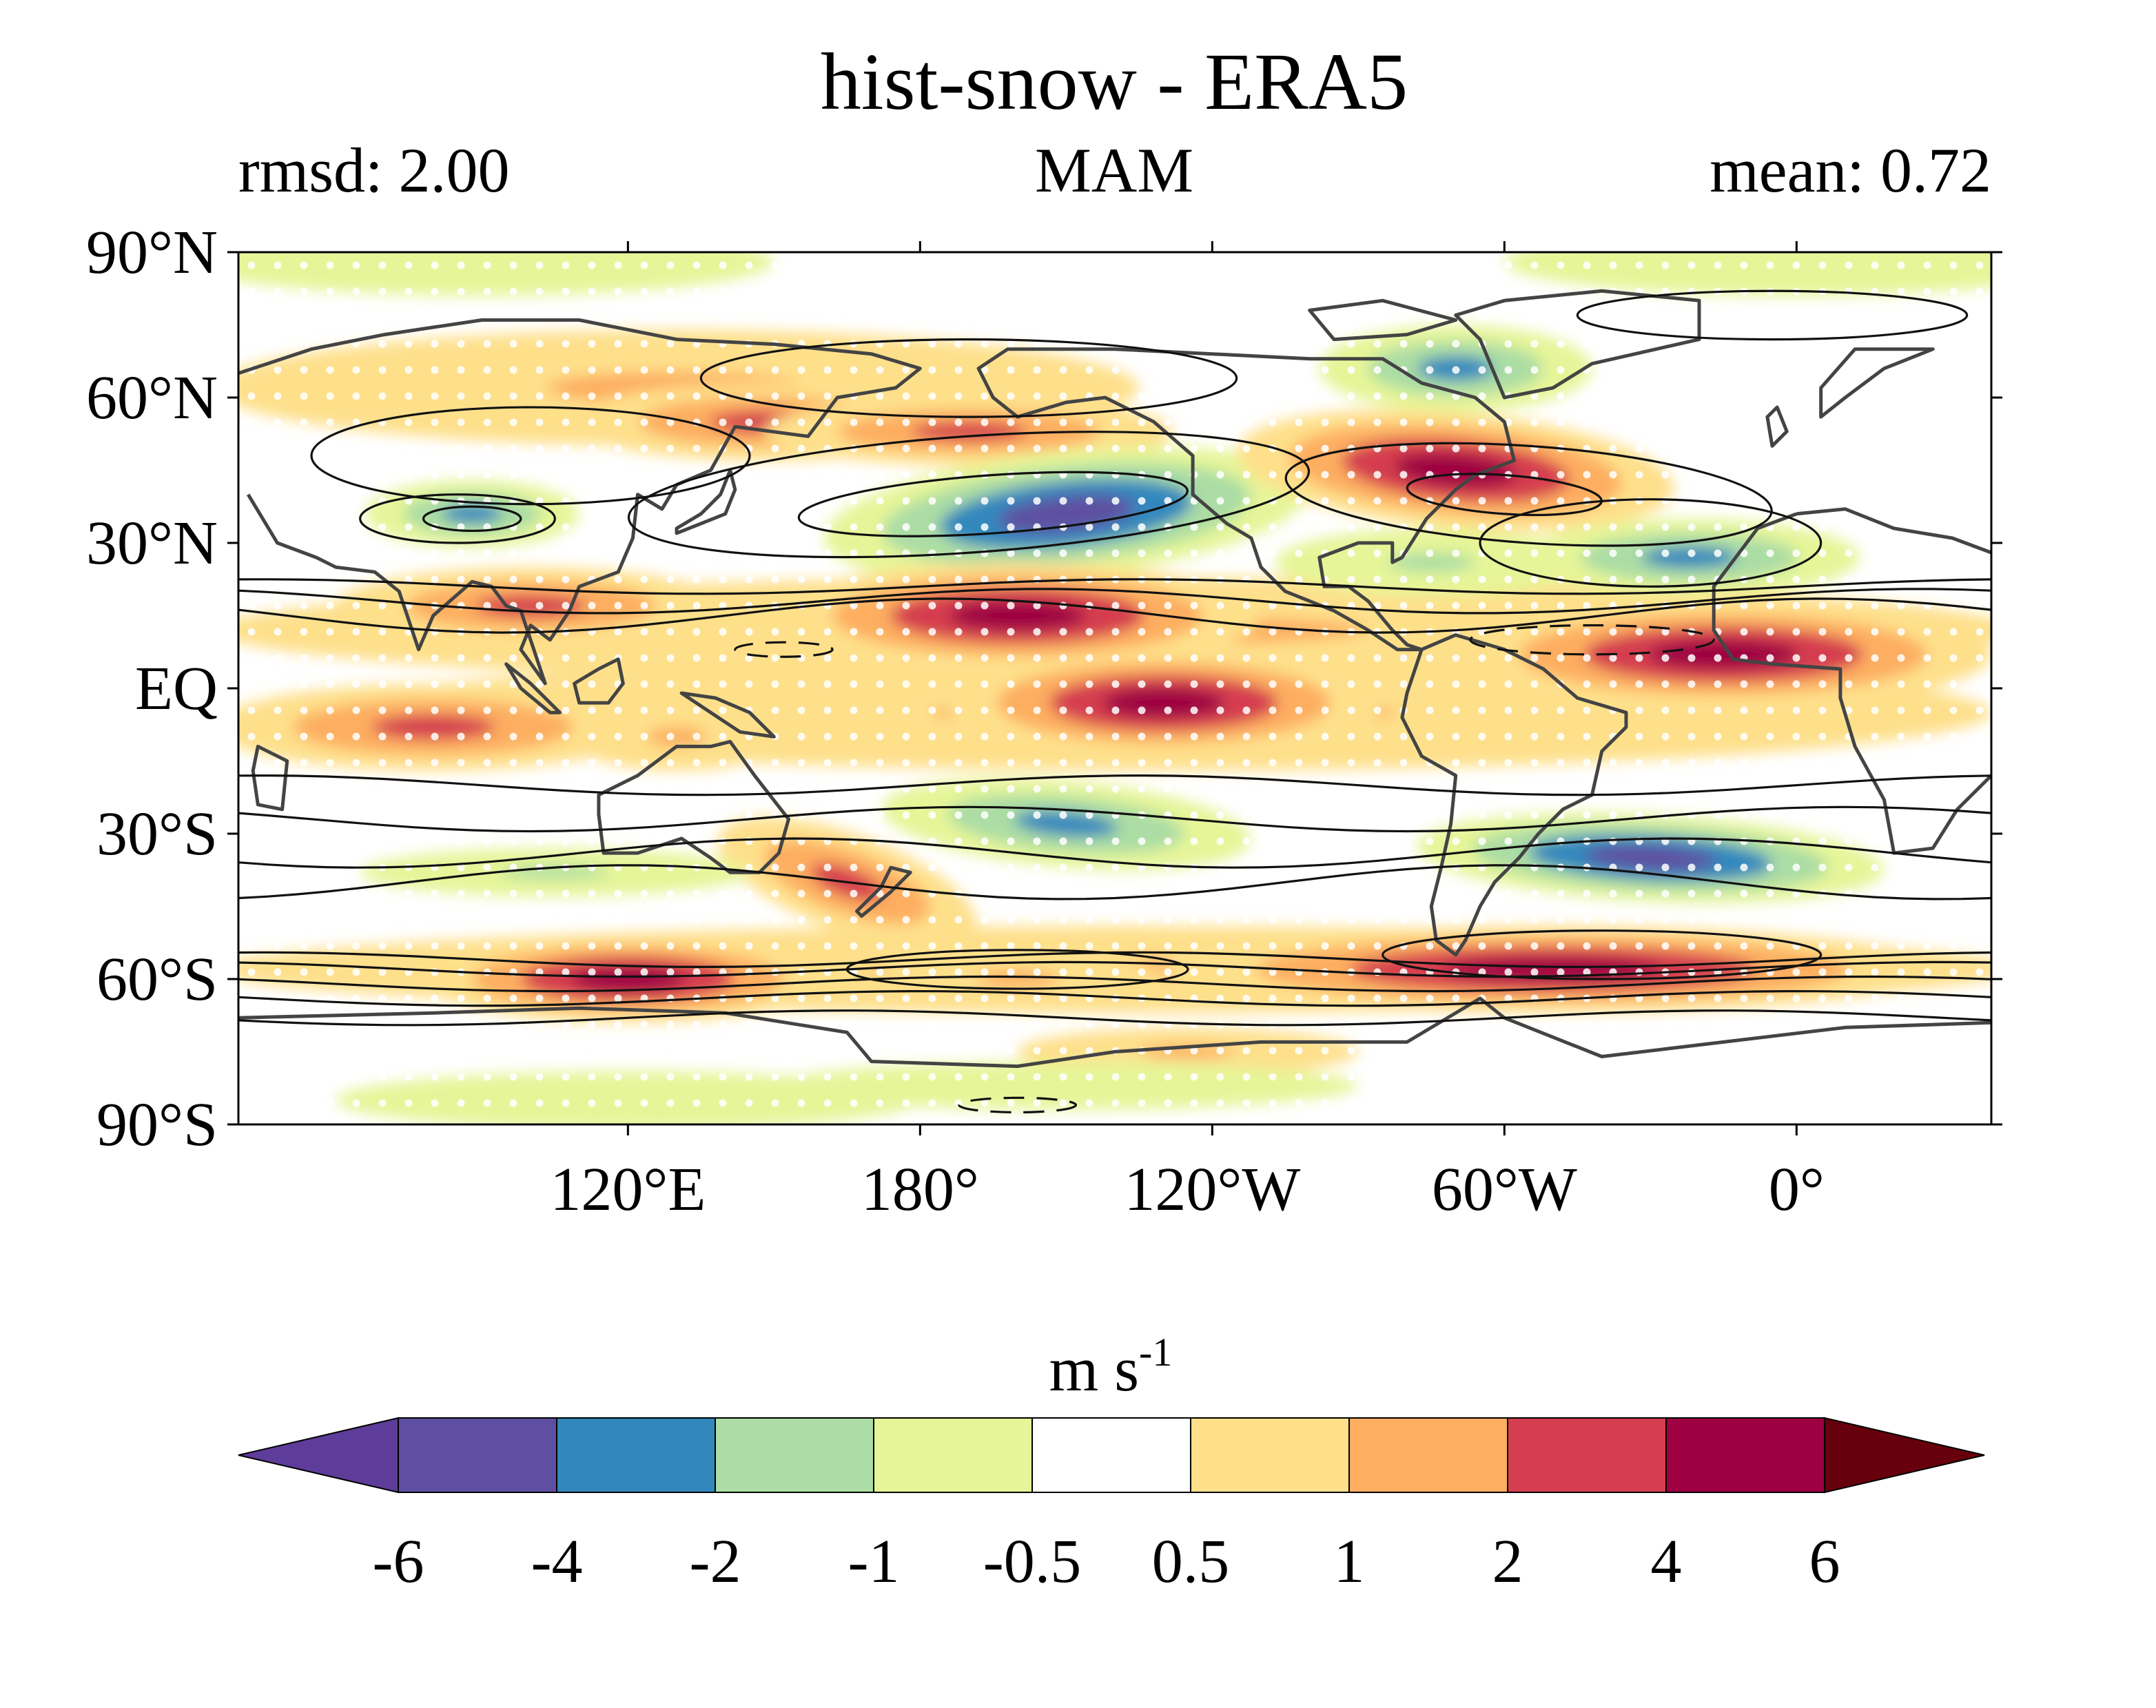 This screenshot has height=1708, width=2156. I want to click on colorbar-unit-exponent: -1, so click(1155, 1352).